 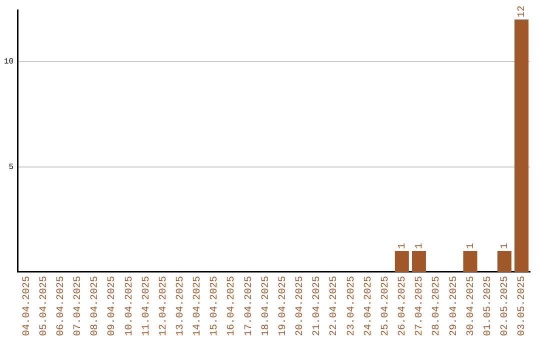 What do you see at coordinates (300, 306) in the screenshot?
I see `x-tick-label: 20.04.2025` at bounding box center [300, 306].